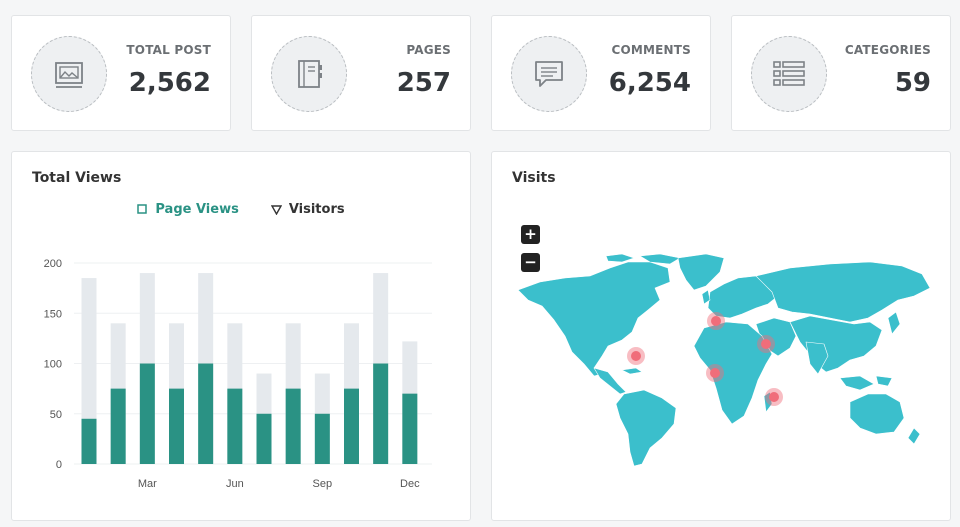  What do you see at coordinates (866, 383) in the screenshot?
I see `map-region-southeast-asia-islands` at bounding box center [866, 383].